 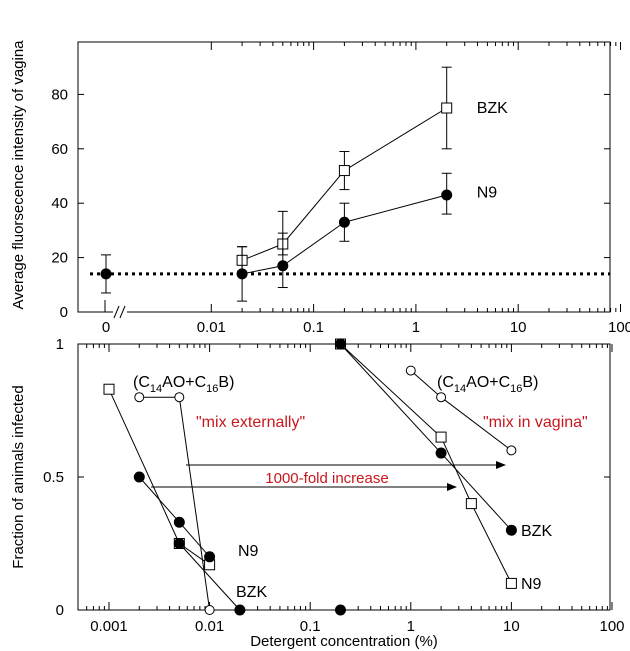 What do you see at coordinates (492, 108) in the screenshot?
I see `series-label-bzk: BZK` at bounding box center [492, 108].